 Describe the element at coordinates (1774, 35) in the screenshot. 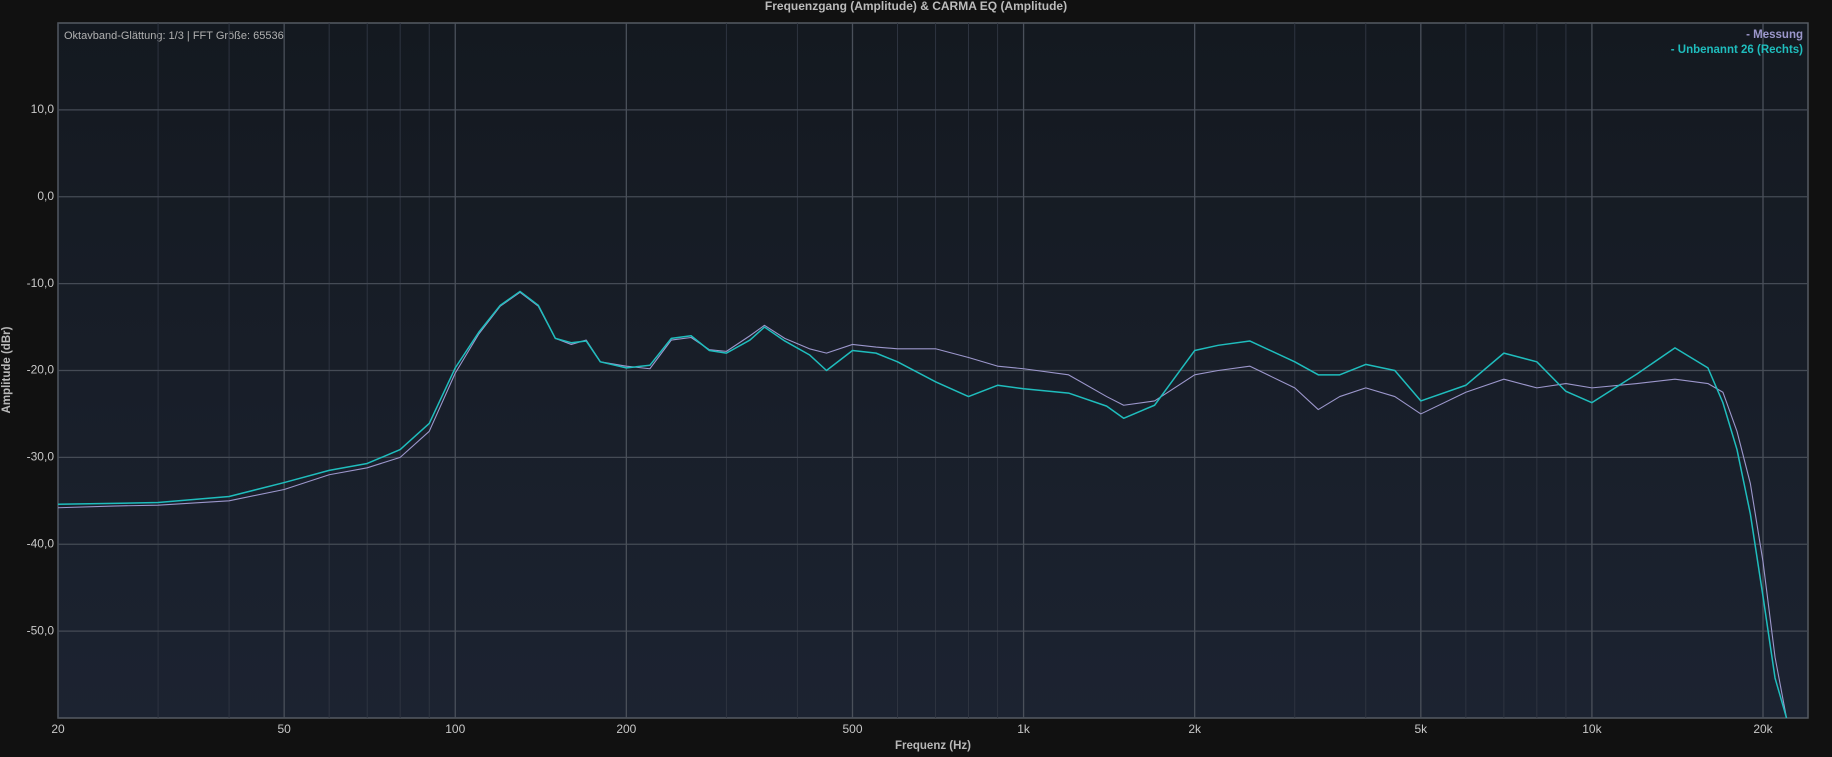

I see `legend-entry: - Messung` at that location.